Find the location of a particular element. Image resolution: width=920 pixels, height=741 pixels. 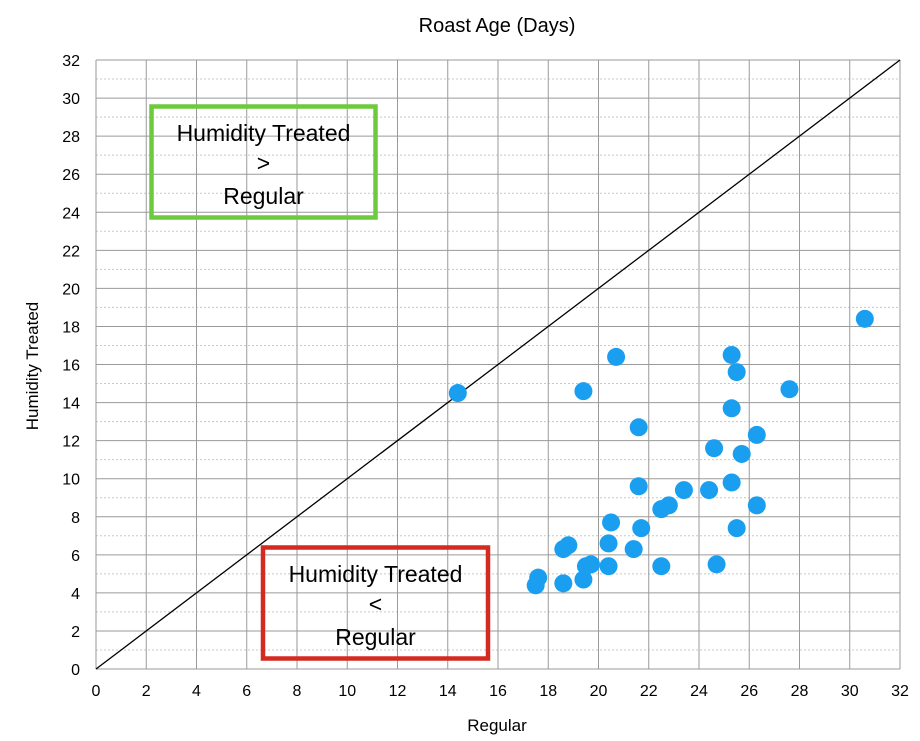

annotation-greater-line-1: Humidity Treated is located at coordinates (264, 133).